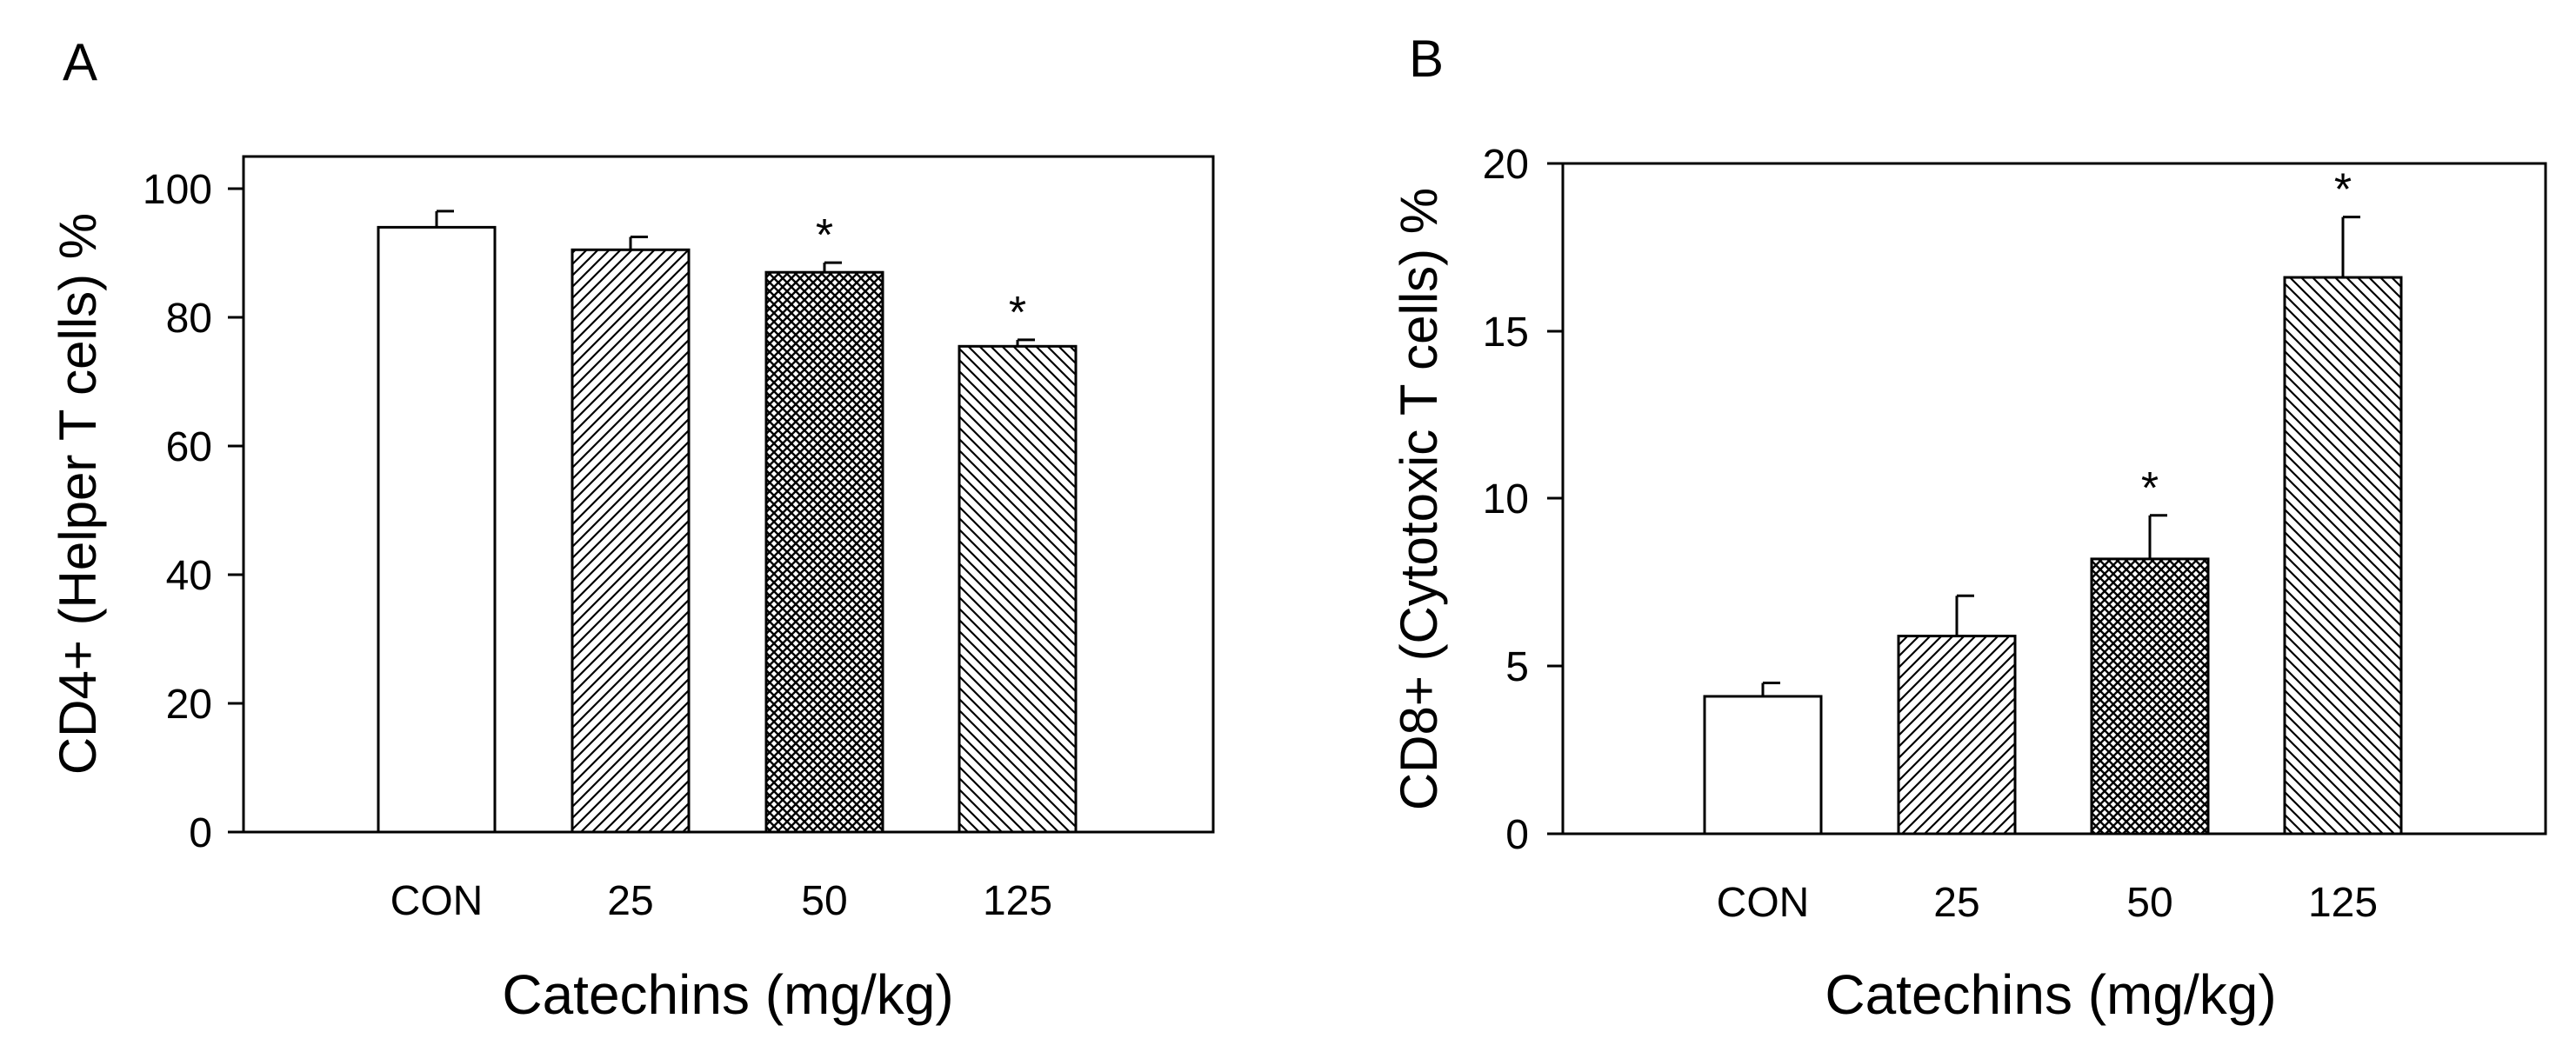 The width and height of the screenshot is (2576, 1052). What do you see at coordinates (437, 901) in the screenshot?
I see `x-tick-label-a-0: CON` at bounding box center [437, 901].